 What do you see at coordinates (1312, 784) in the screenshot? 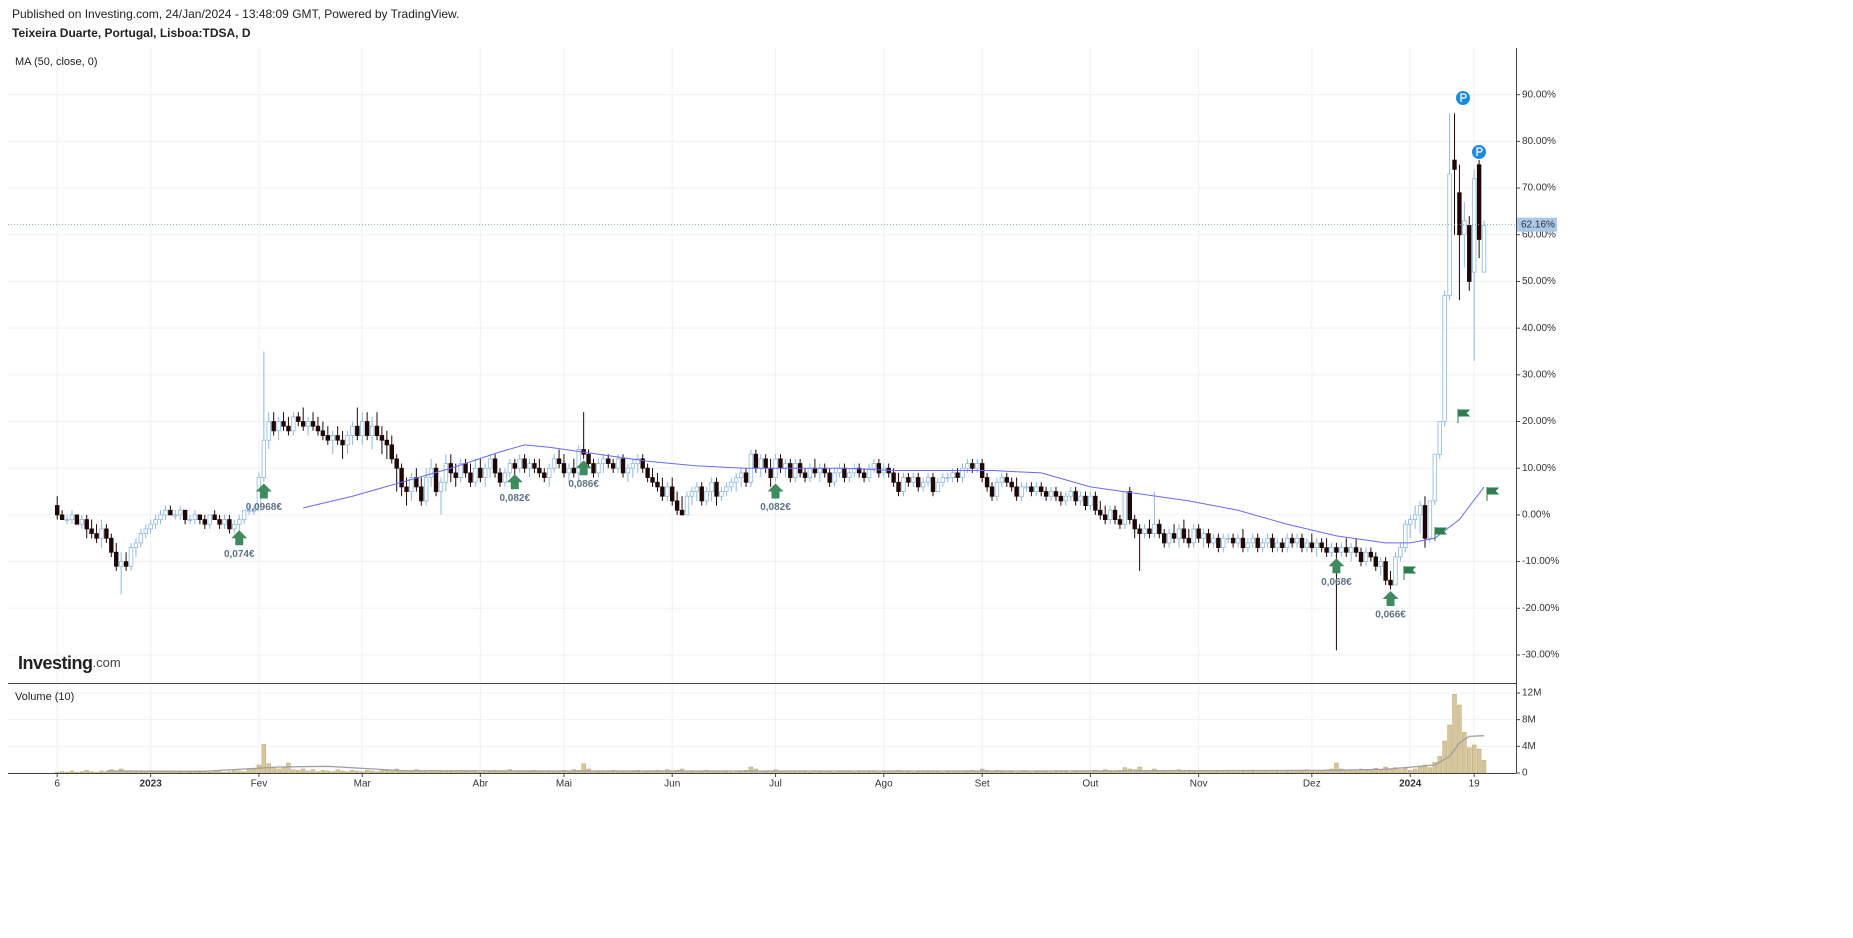
I see `x-tick-label: Dez` at bounding box center [1312, 784].